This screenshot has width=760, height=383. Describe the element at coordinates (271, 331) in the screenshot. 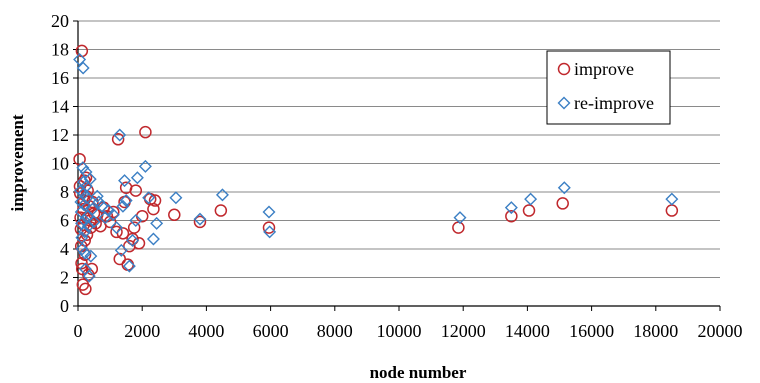

I see `x-tick-label: 6000` at that location.